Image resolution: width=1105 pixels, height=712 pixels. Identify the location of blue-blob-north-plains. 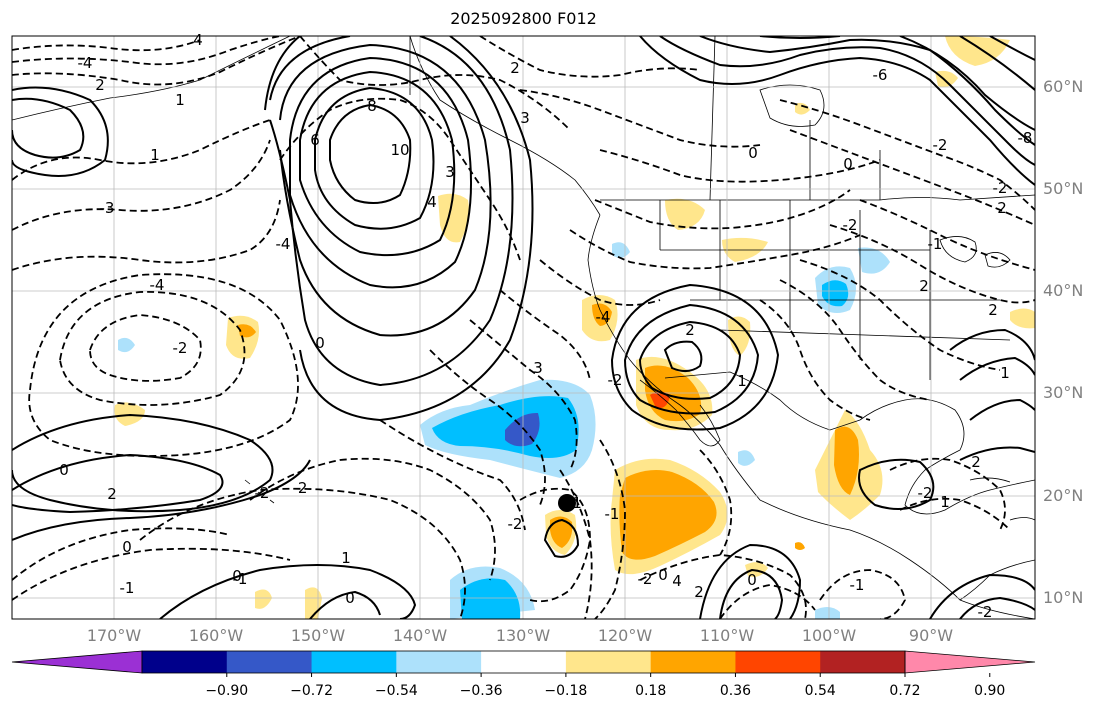
(874, 260).